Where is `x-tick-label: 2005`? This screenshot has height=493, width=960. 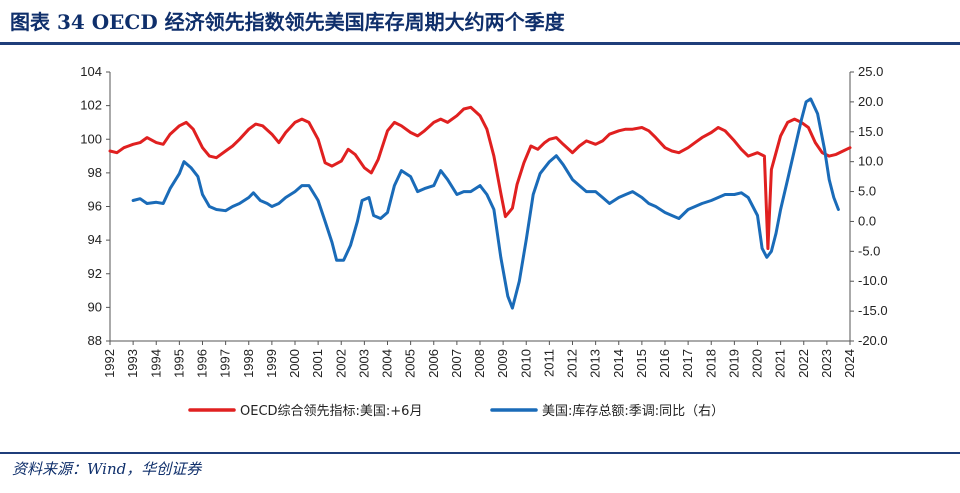 x-tick-label: 2005 is located at coordinates (410, 363).